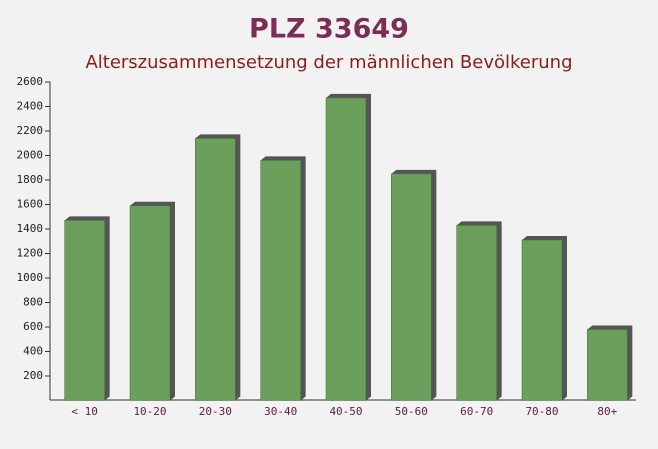 The width and height of the screenshot is (658, 449). Describe the element at coordinates (607, 411) in the screenshot. I see `x-tick-label: 80+` at that location.